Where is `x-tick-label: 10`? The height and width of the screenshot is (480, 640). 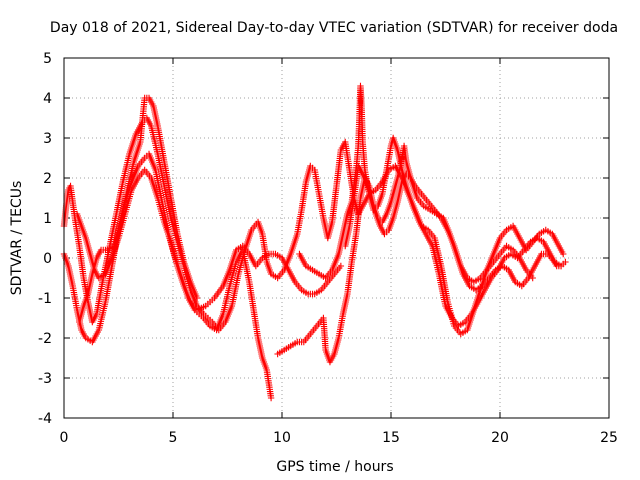 x-tick-label: 10 is located at coordinates (282, 438).